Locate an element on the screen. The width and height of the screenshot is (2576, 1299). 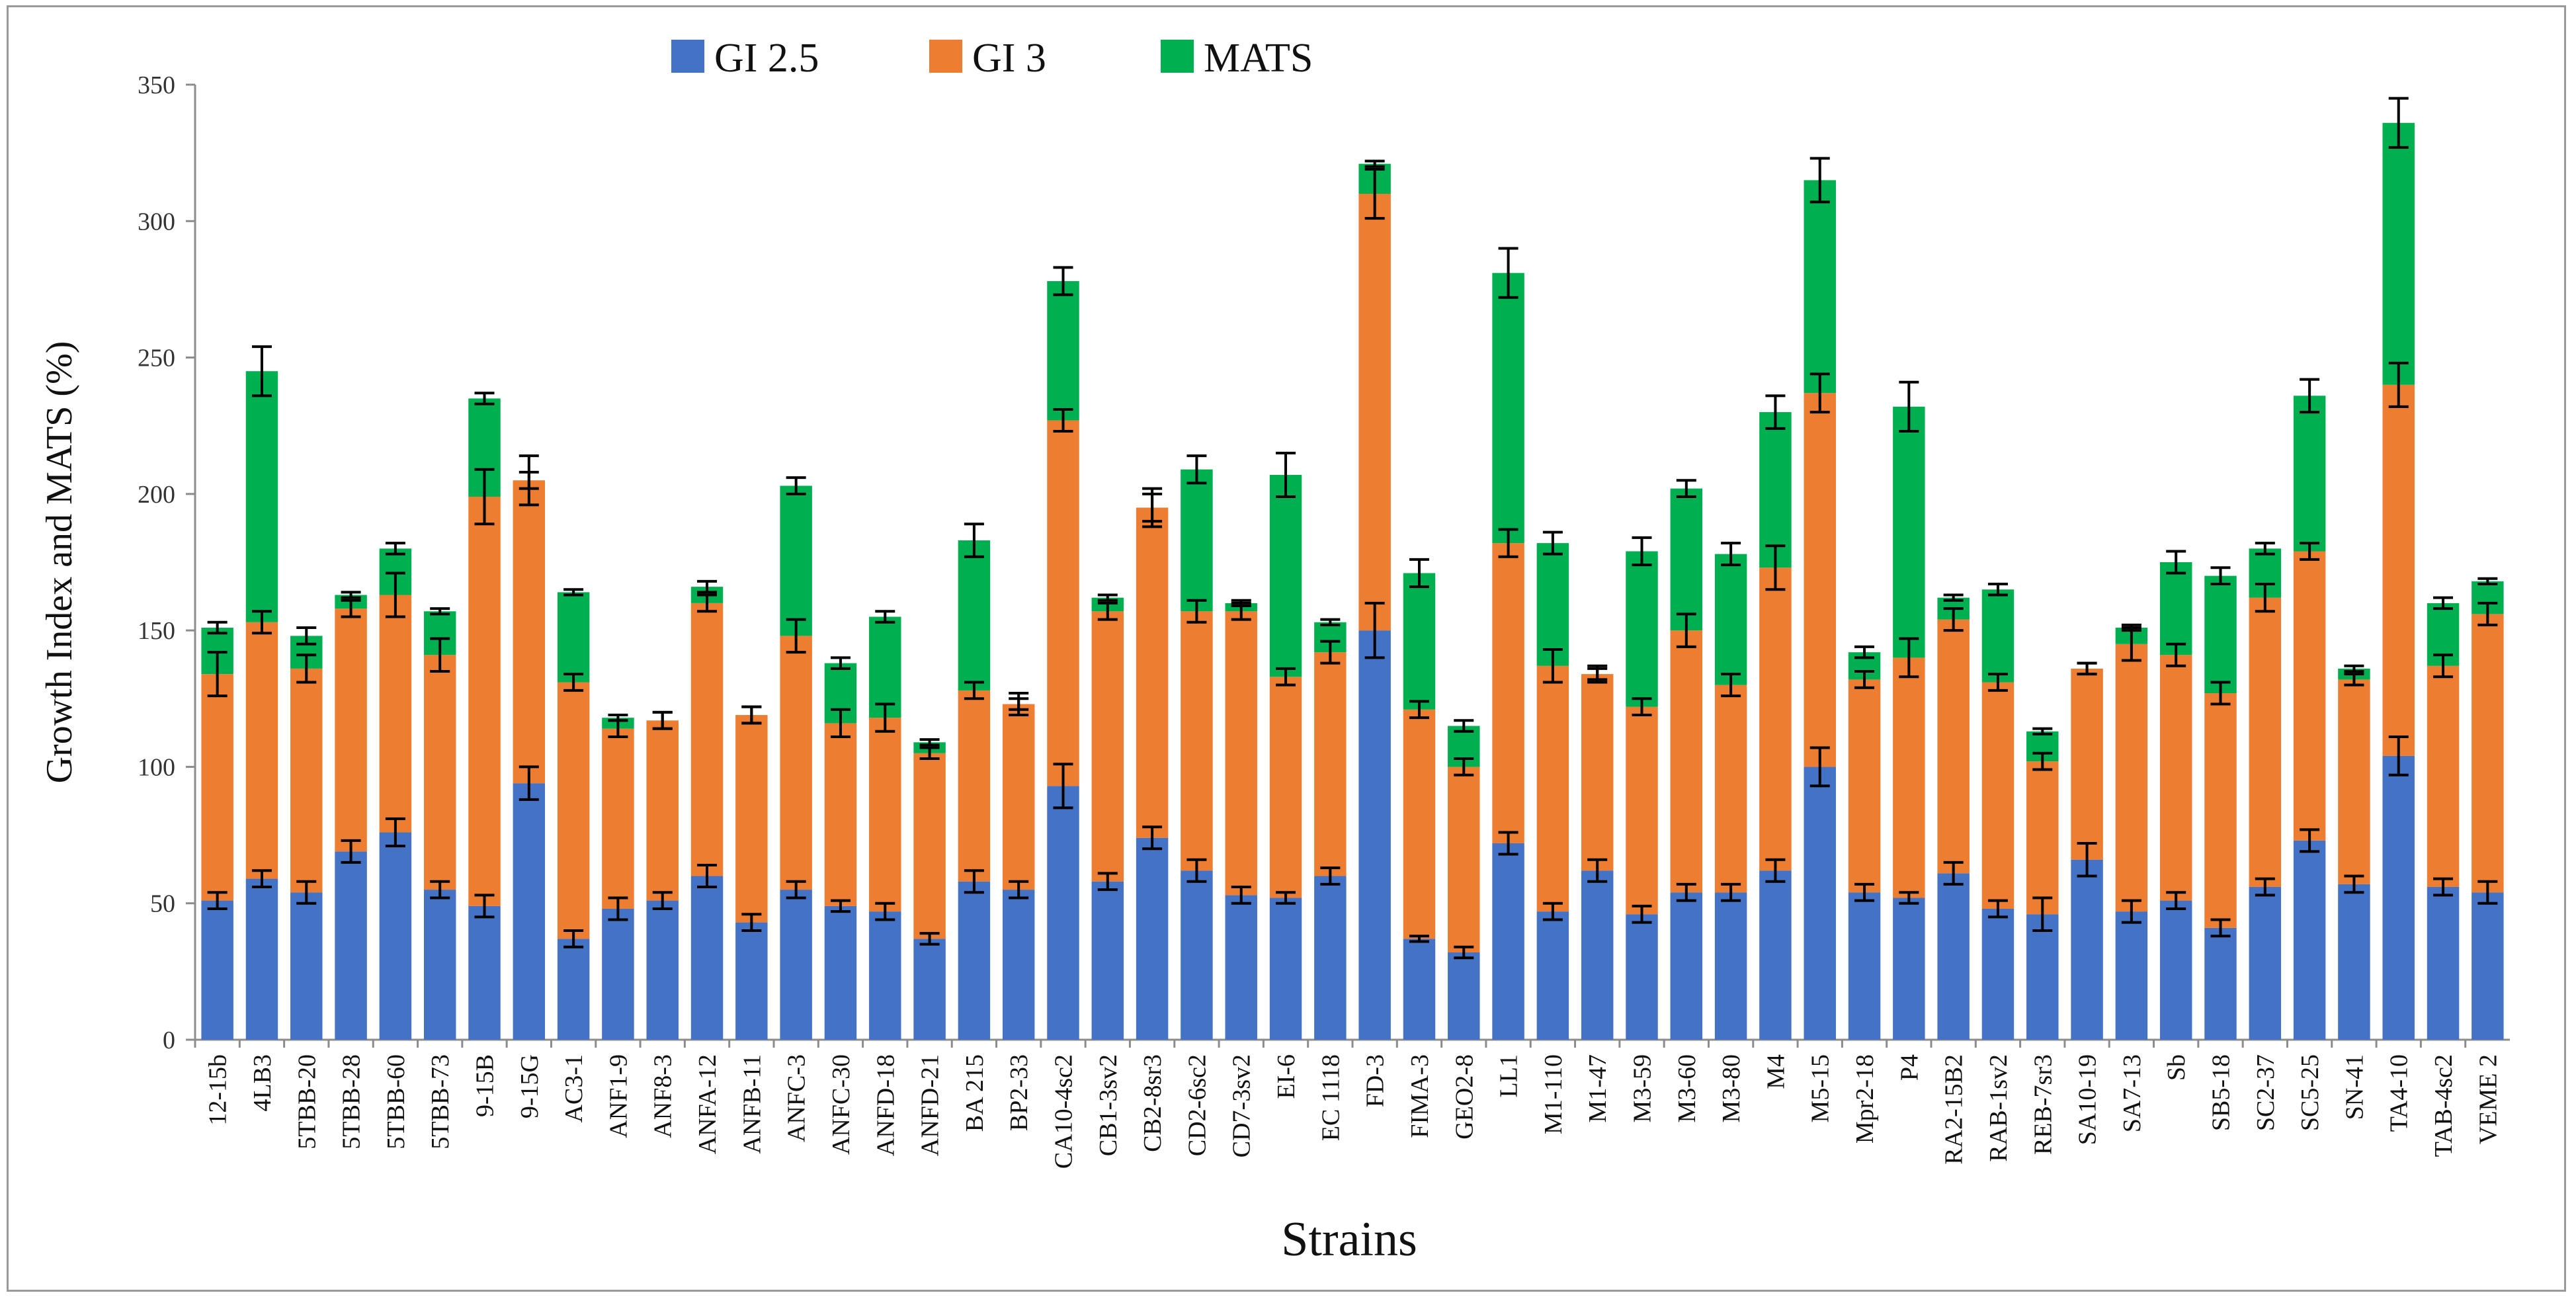
error-bar-gi-2-5-tab-4sc2 is located at coordinates (2443, 887).